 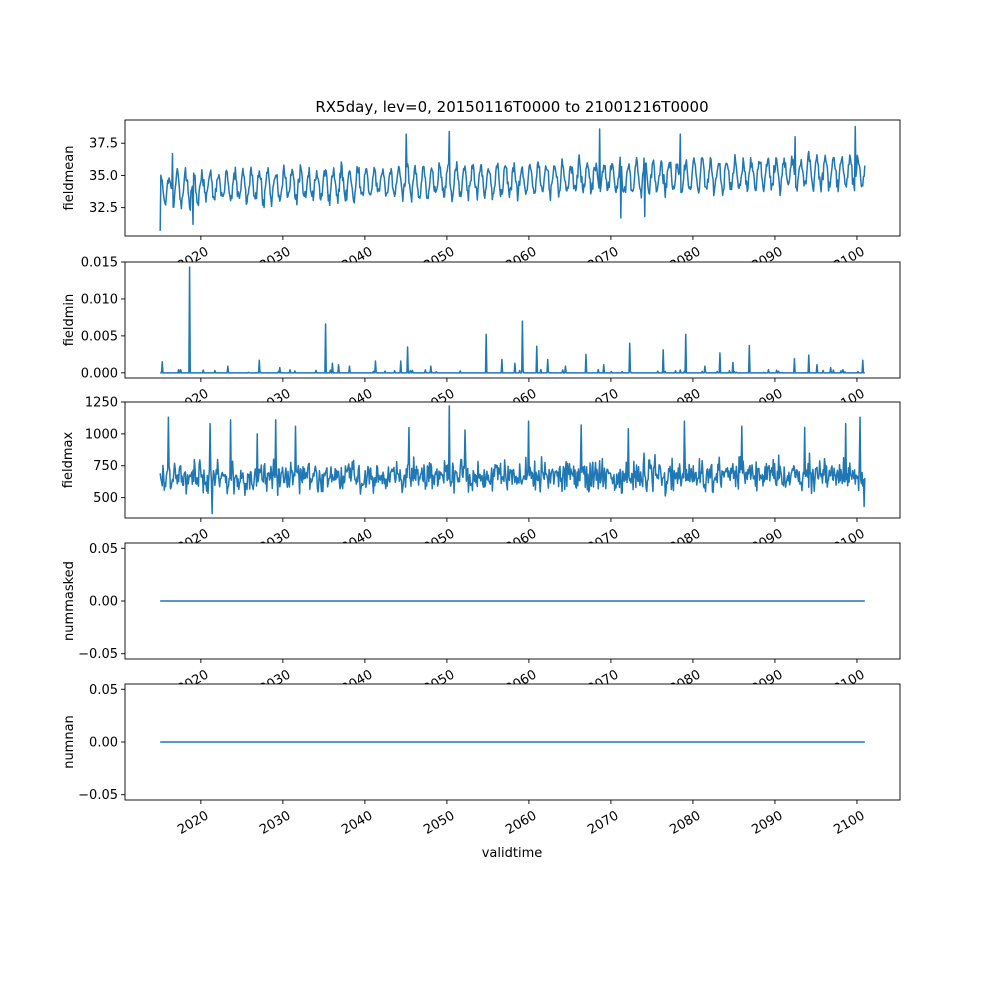 I want to click on y-tick-label: 500, so click(x=105, y=498).